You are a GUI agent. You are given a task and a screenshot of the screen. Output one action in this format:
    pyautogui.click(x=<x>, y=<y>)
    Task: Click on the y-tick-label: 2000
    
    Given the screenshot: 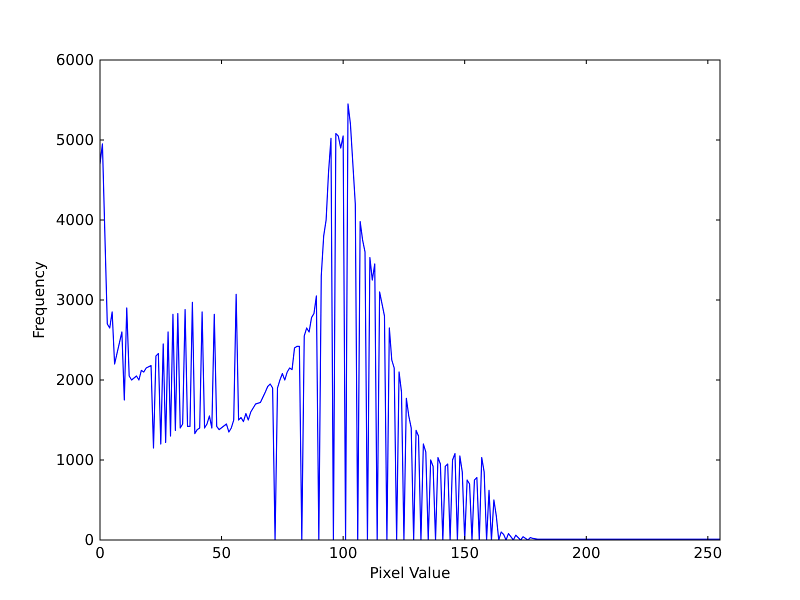 What is the action you would take?
    pyautogui.click(x=75, y=380)
    